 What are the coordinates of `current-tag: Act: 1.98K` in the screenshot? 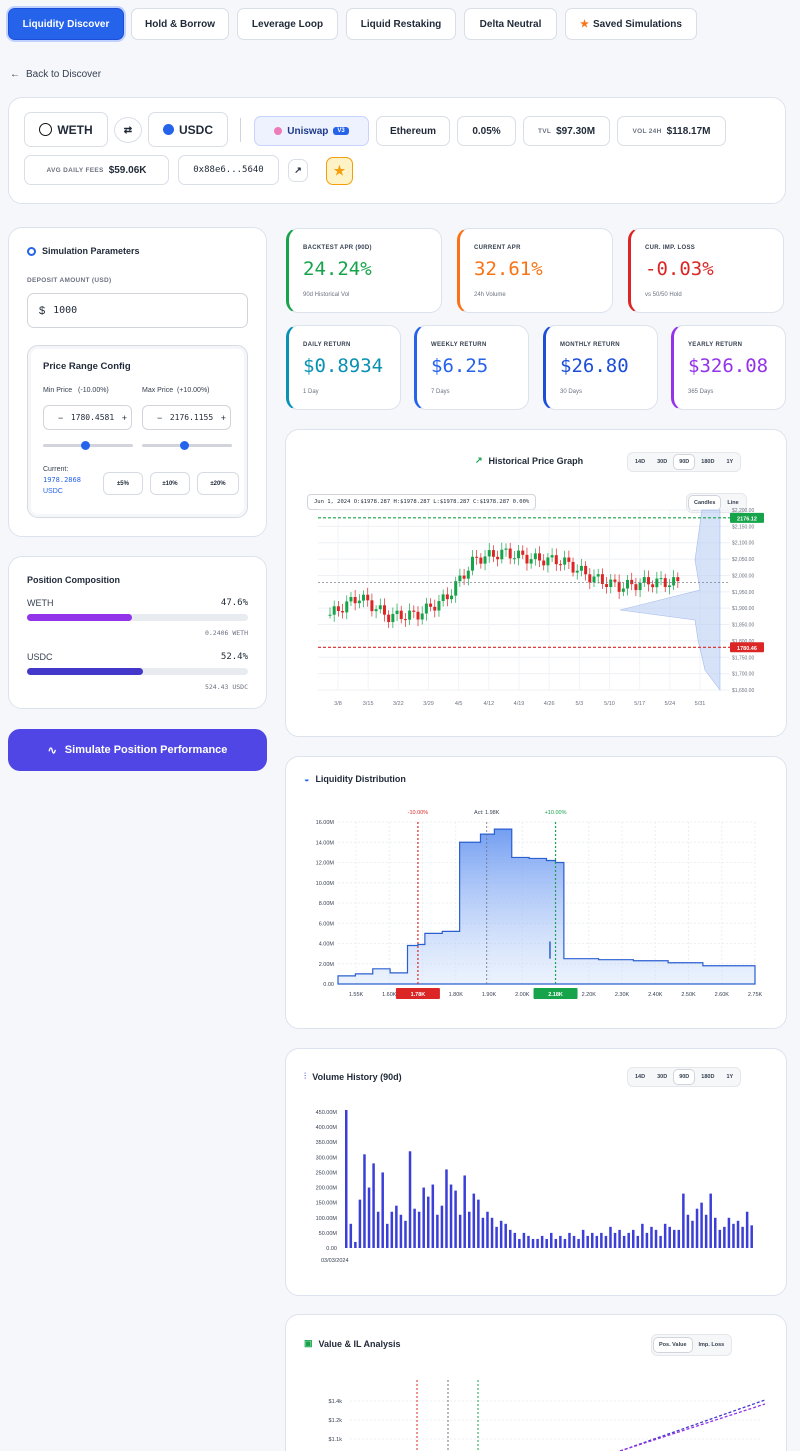 It's located at (487, 813).